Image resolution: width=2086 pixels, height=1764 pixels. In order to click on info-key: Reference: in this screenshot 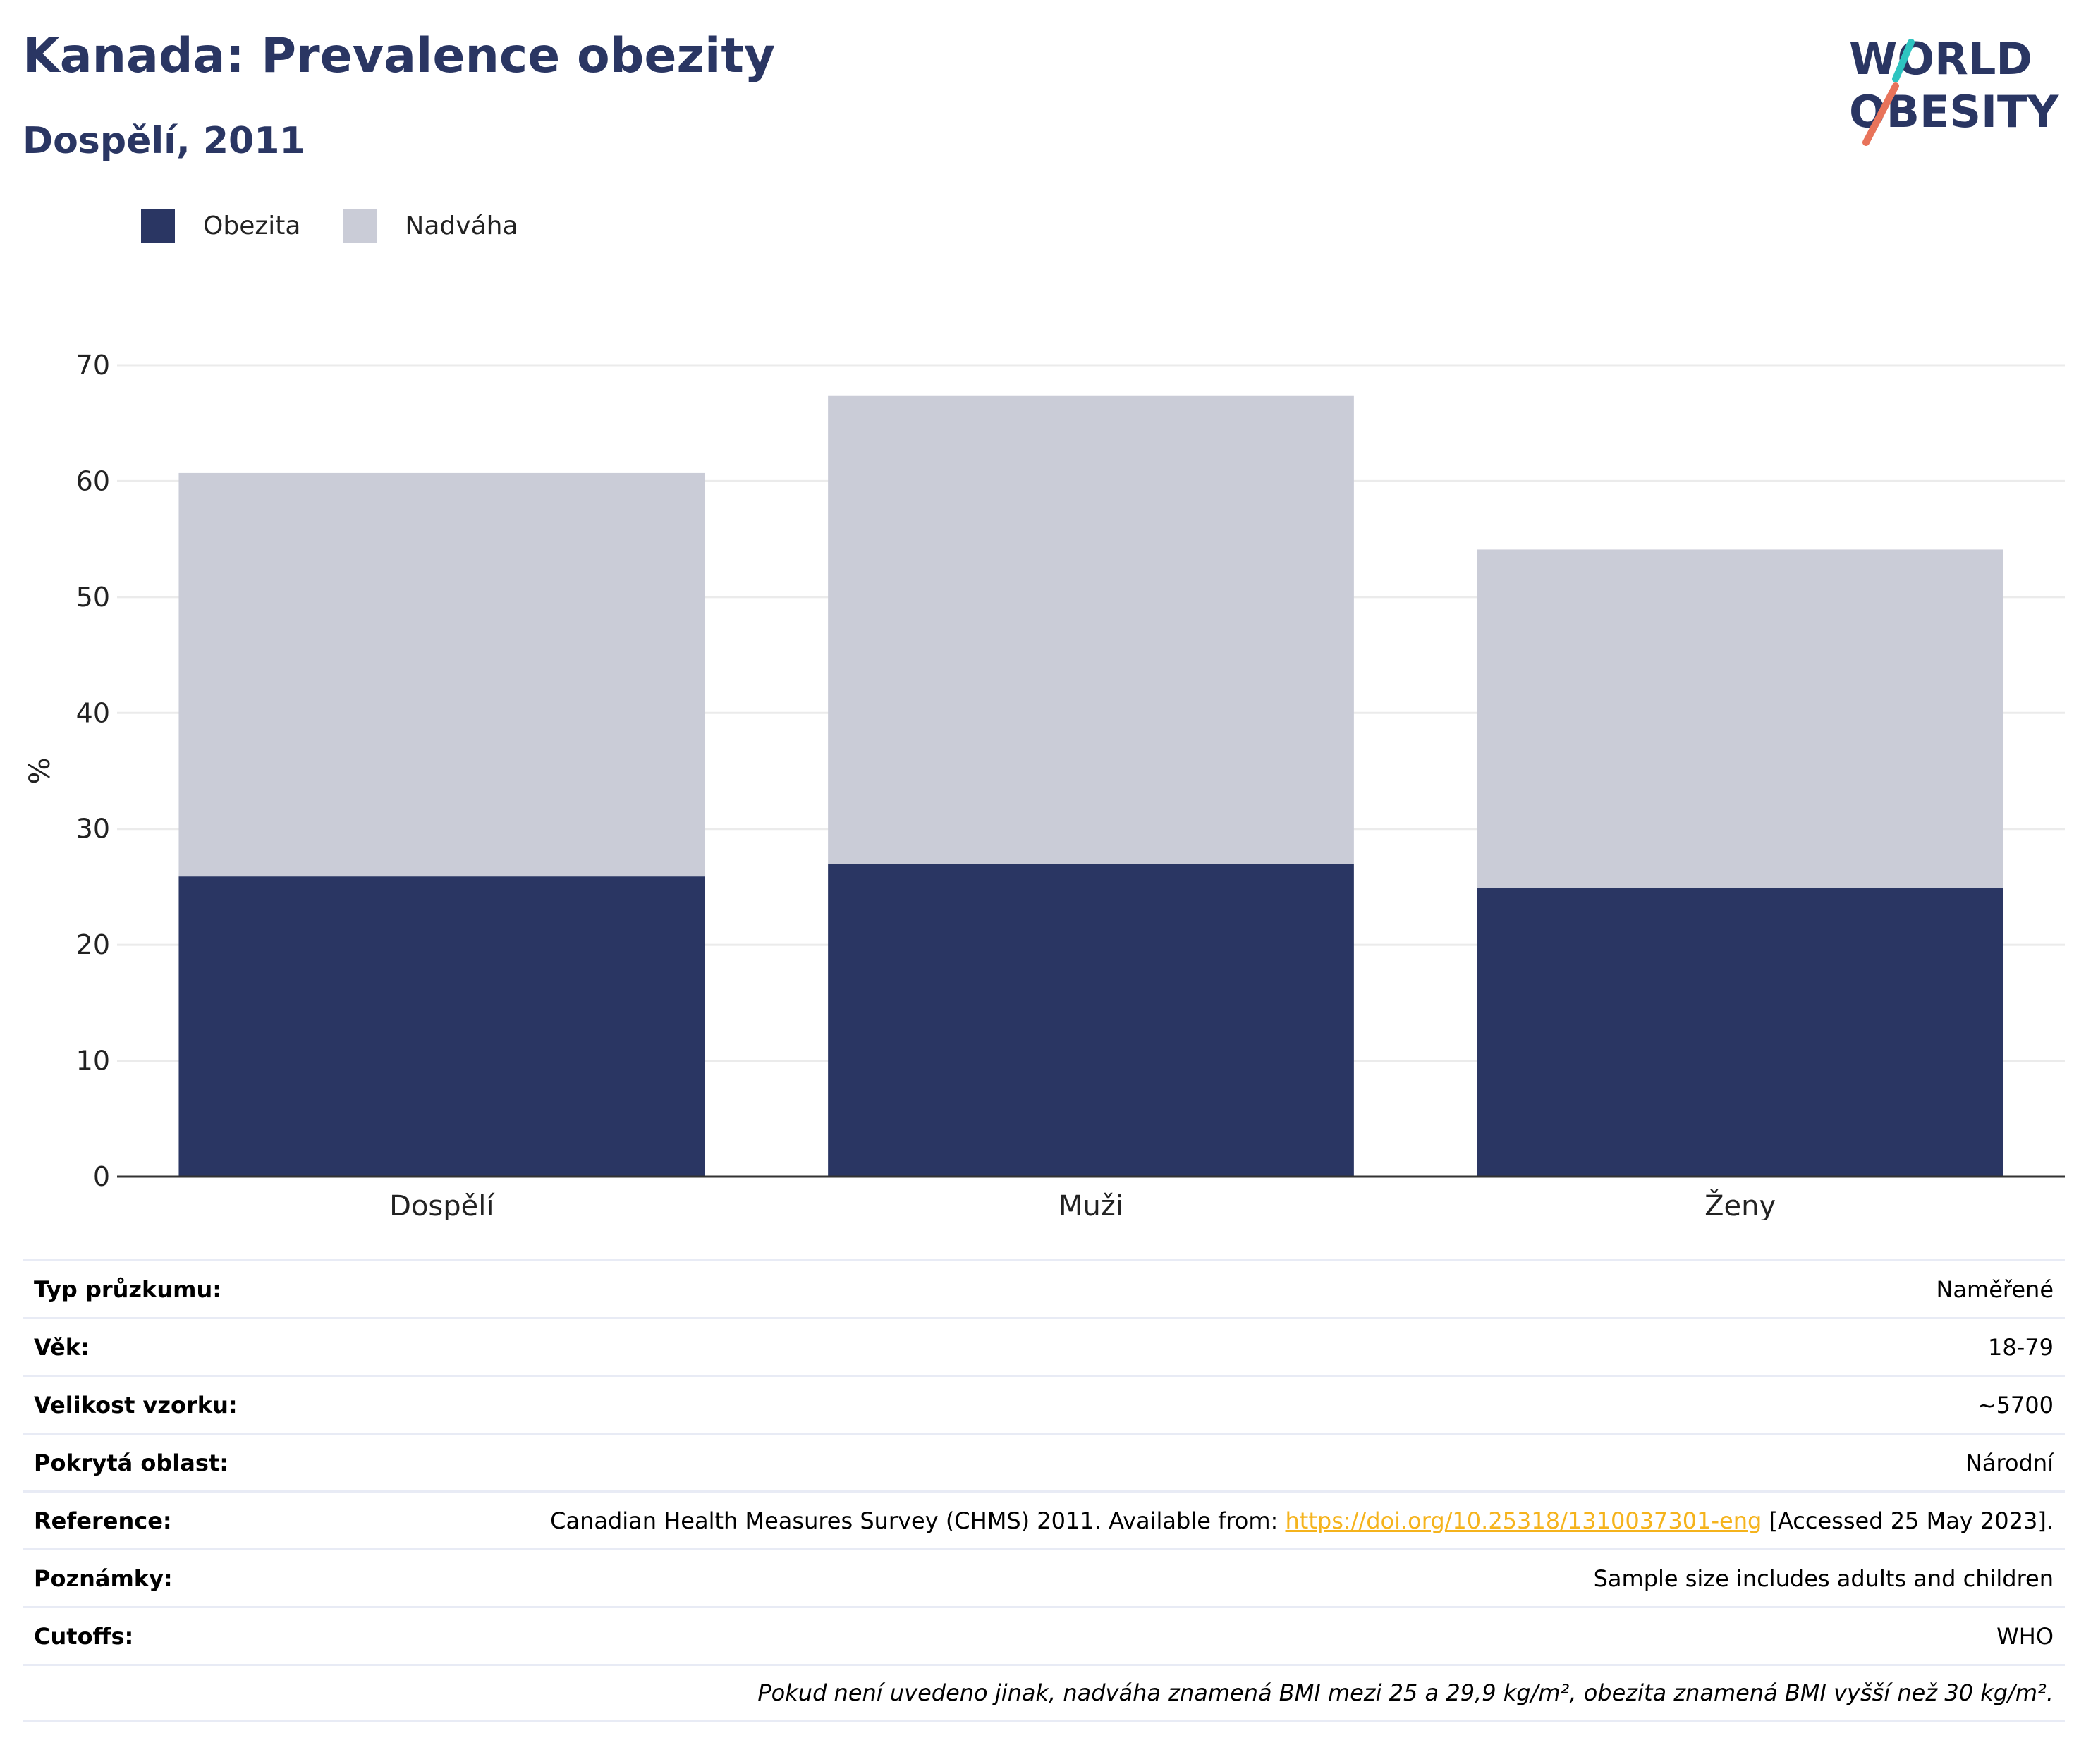, I will do `click(103, 1520)`.